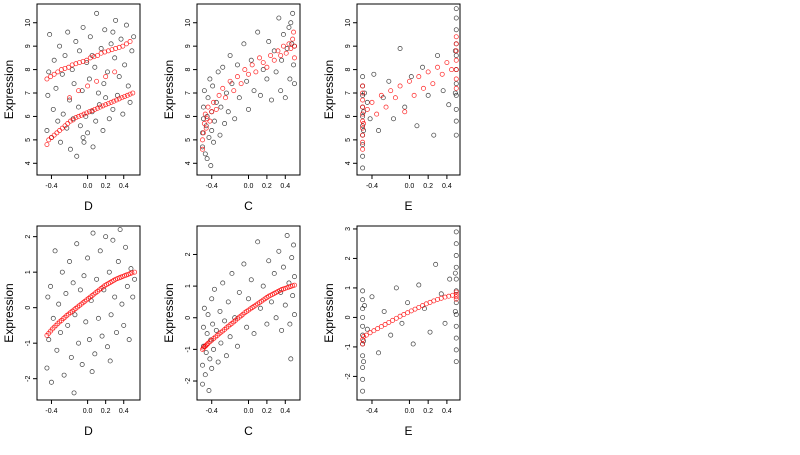 The image size is (800, 455). I want to click on x-axis-label: D, so click(88, 431).